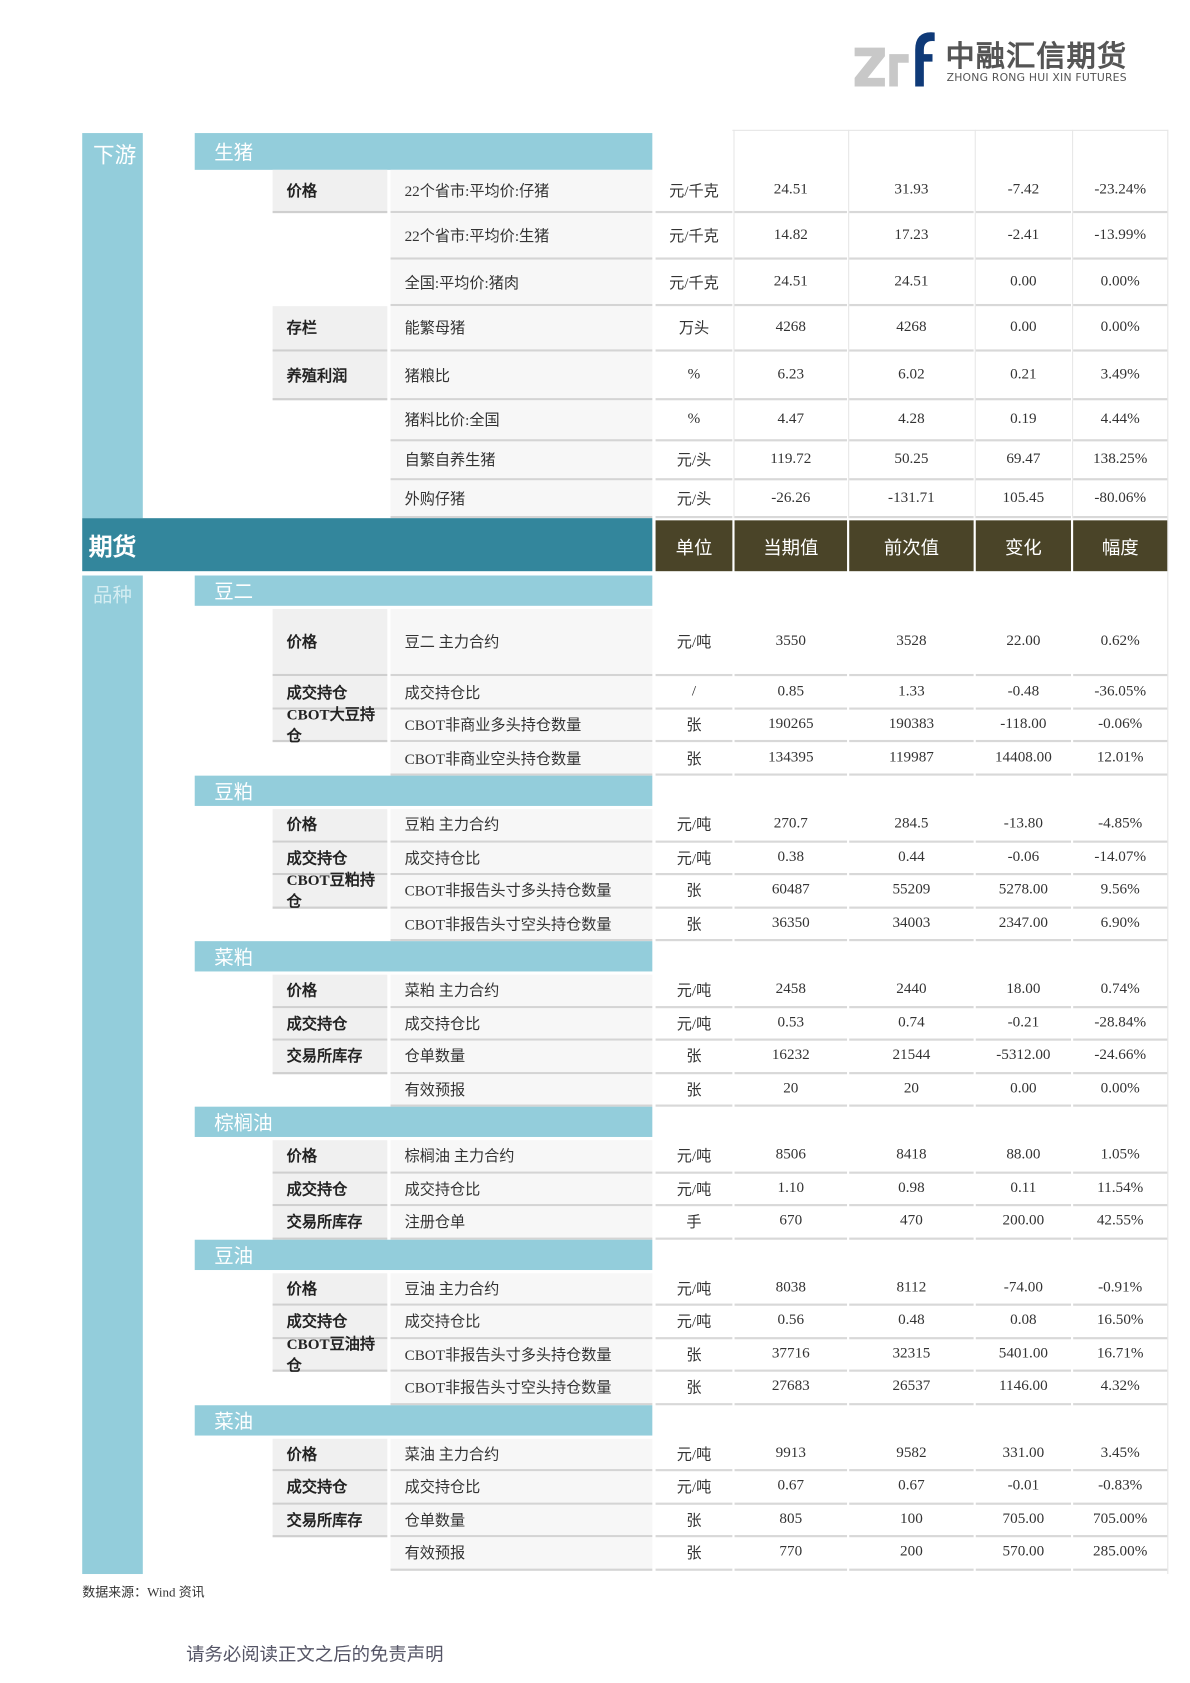  What do you see at coordinates (1120, 991) in the screenshot?
I see `change-percent-cell: 0.74%` at bounding box center [1120, 991].